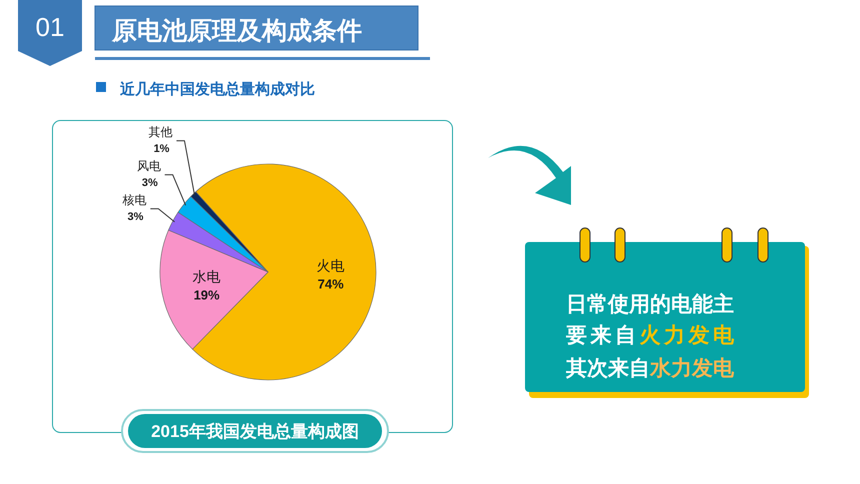 This screenshot has width=860, height=484. I want to click on text: 水力发电, so click(692, 368).